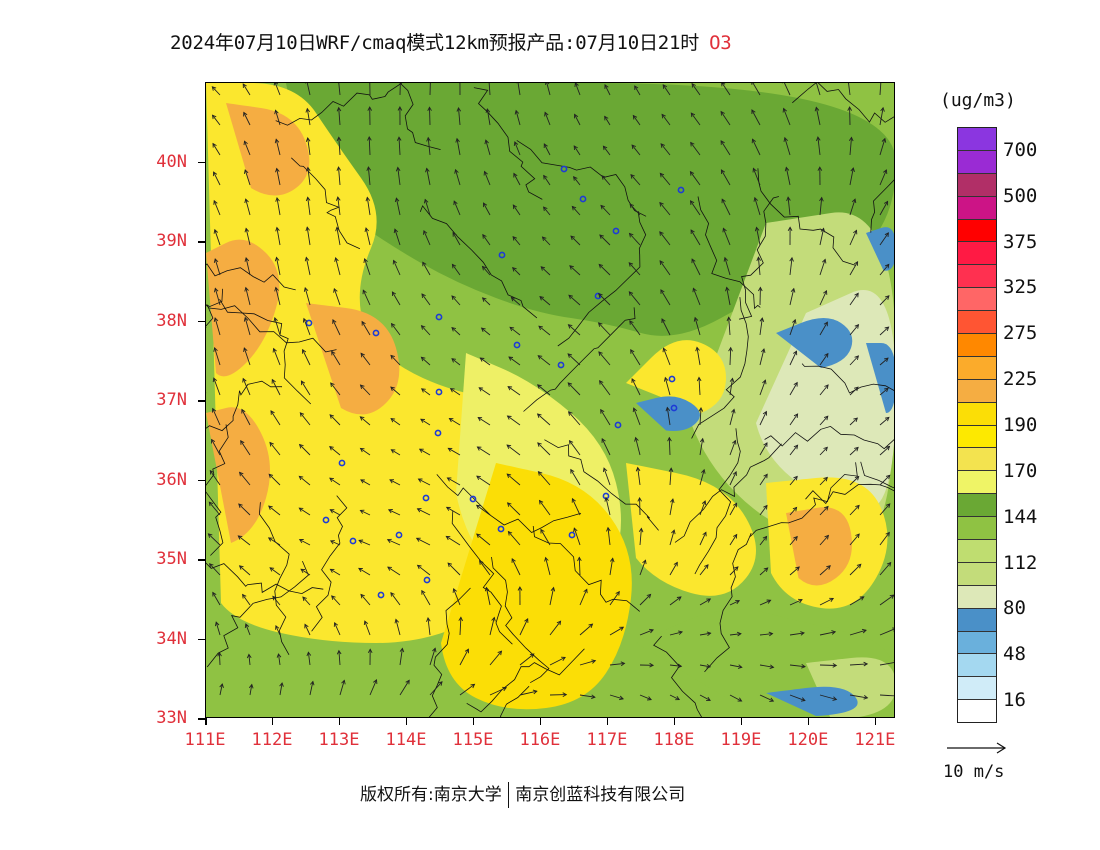 This screenshot has width=1100, height=850. What do you see at coordinates (978, 100) in the screenshot?
I see `legend-unit: (ug/m3)` at bounding box center [978, 100].